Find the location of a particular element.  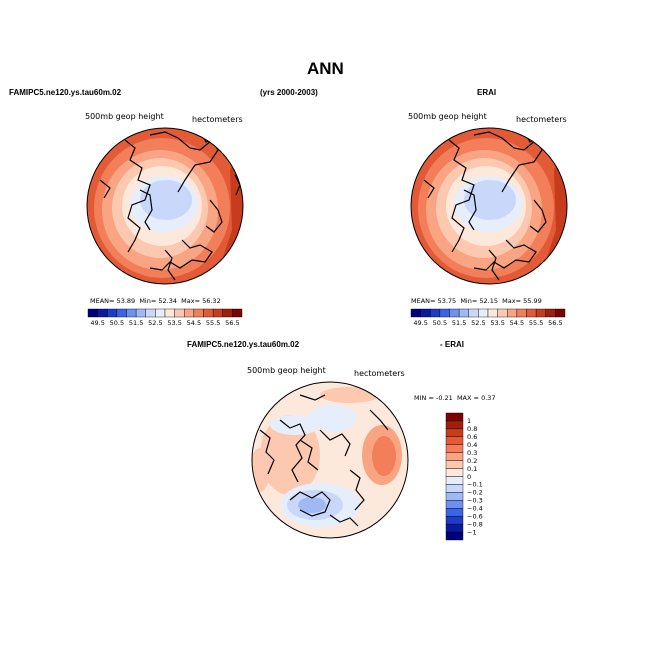

panel3-colorbar-tick-label: 0 is located at coordinates (469, 477).